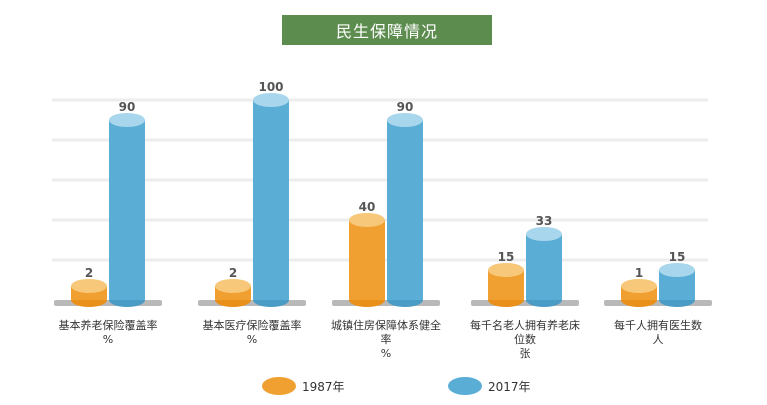 The height and width of the screenshot is (405, 767). I want to click on data-label: 40, so click(367, 207).